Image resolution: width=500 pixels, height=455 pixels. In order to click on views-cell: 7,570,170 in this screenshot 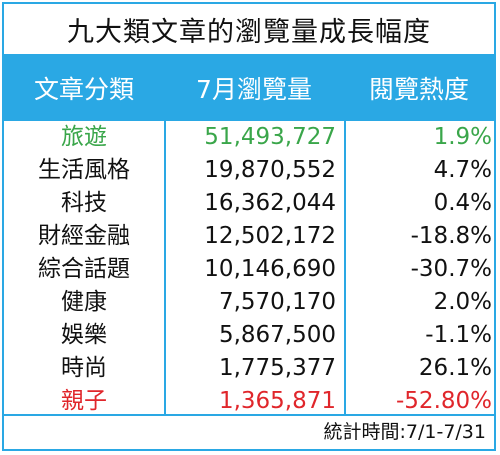, I will do `click(277, 302)`.